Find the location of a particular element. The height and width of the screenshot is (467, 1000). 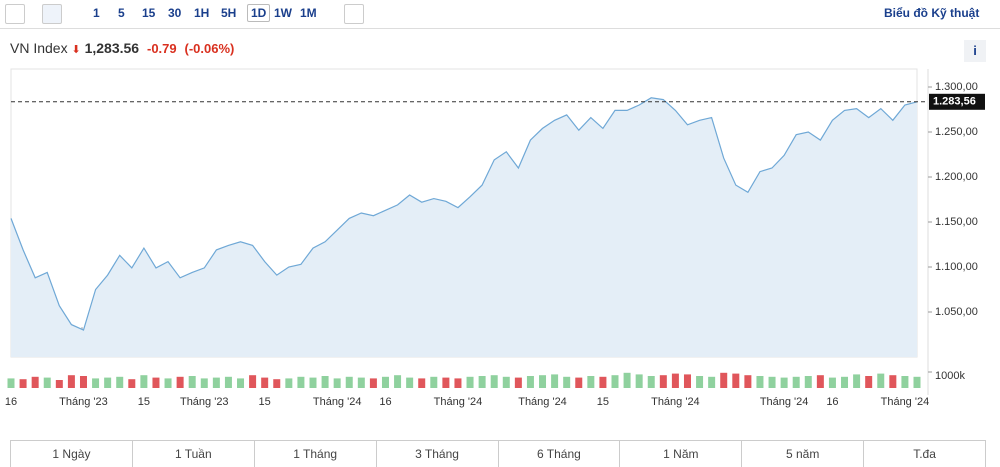

table-icon is located at coordinates (354, 14).